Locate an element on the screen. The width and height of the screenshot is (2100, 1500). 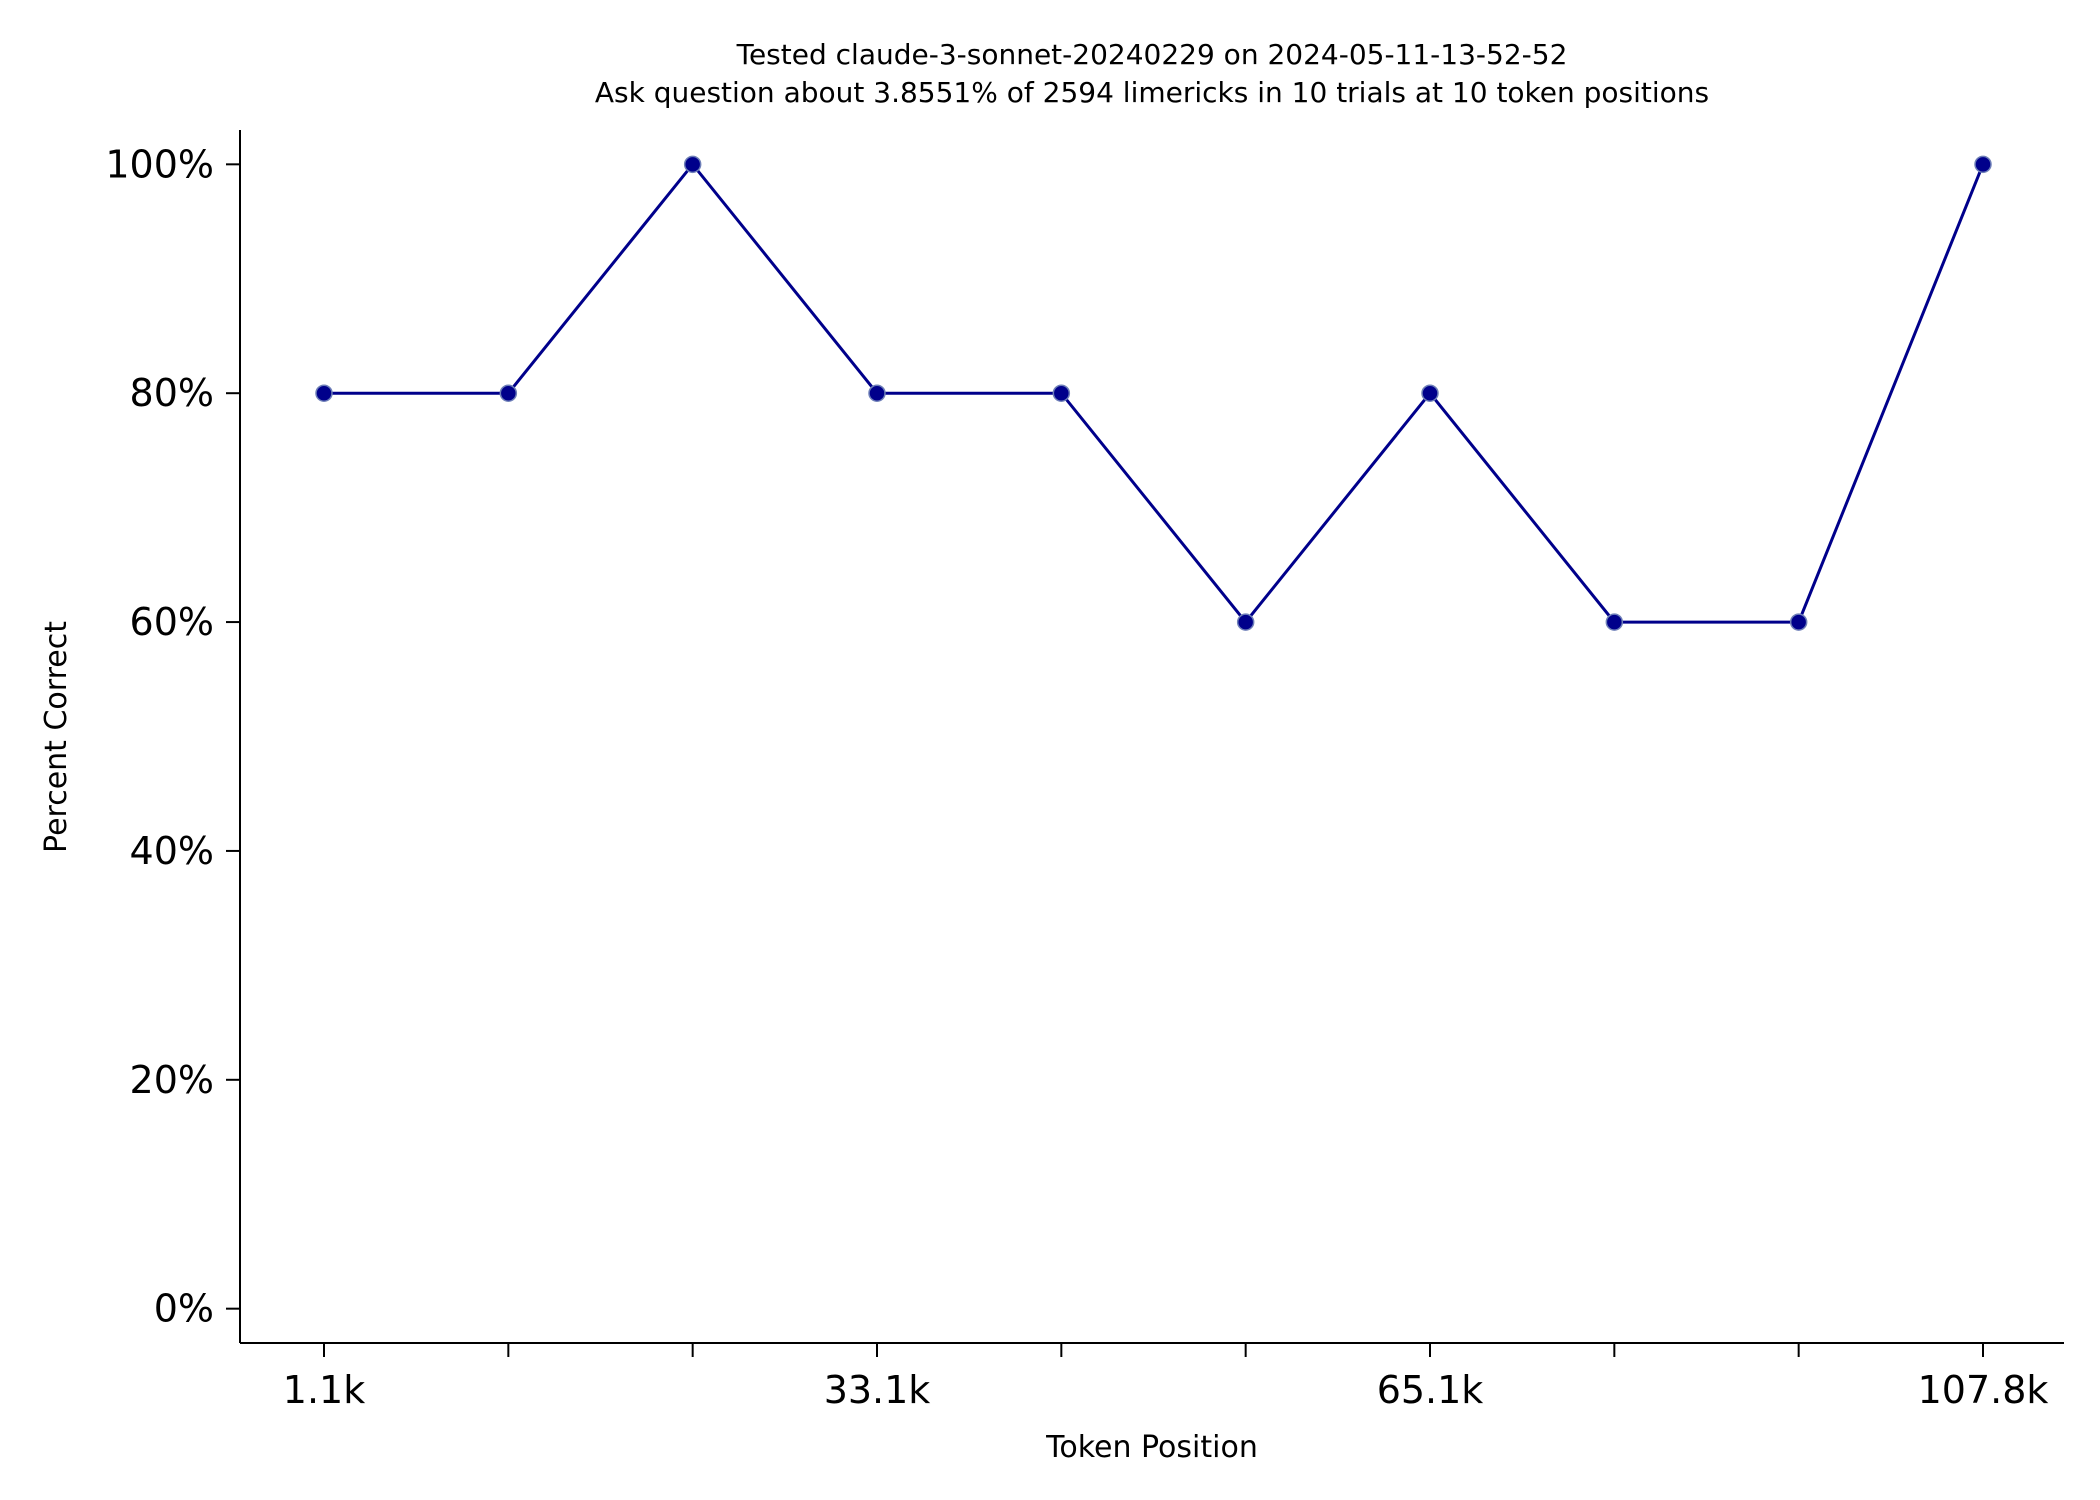
x-tick-label: 65.1k is located at coordinates (1430, 1390).